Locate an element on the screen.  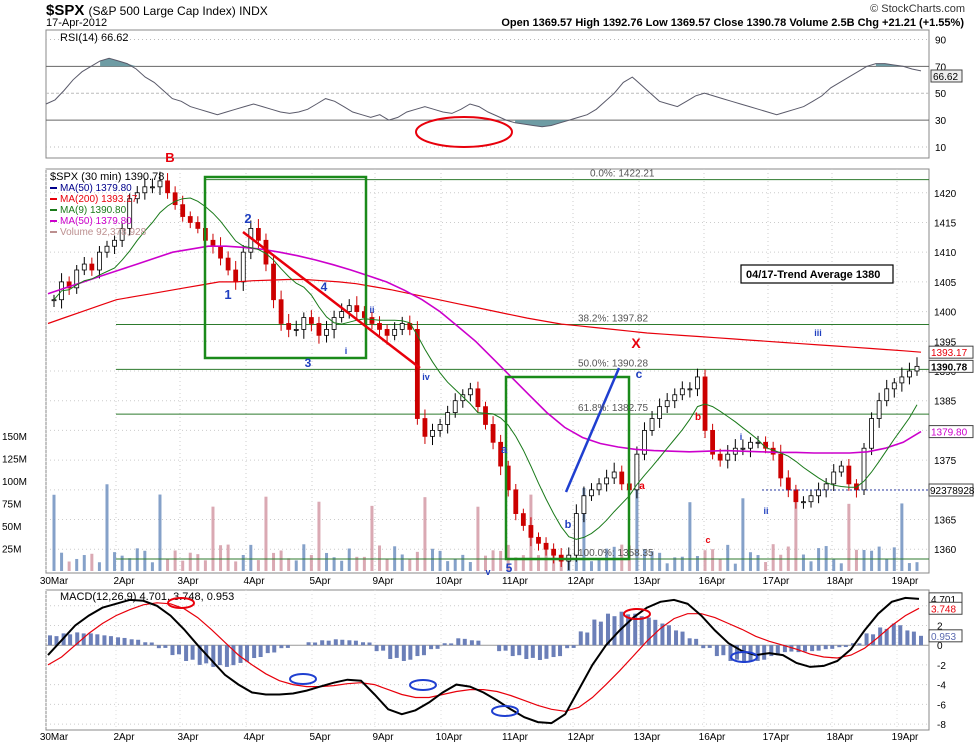
legend-item: MA(9) 1390.80 is located at coordinates (93, 210).